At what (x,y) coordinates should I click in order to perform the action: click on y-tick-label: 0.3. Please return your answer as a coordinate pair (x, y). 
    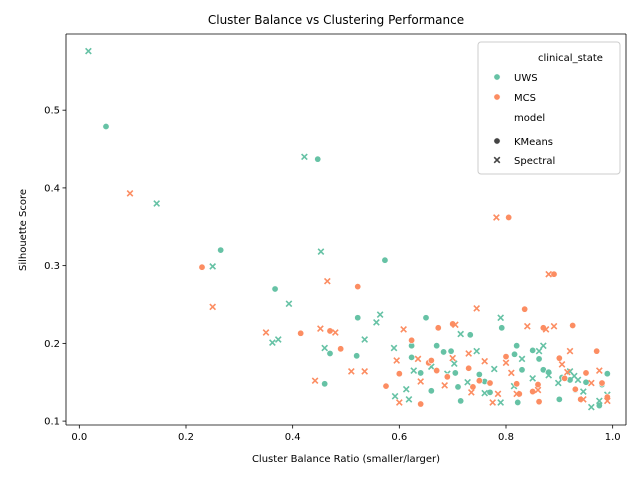
    Looking at the image, I should click on (52, 266).